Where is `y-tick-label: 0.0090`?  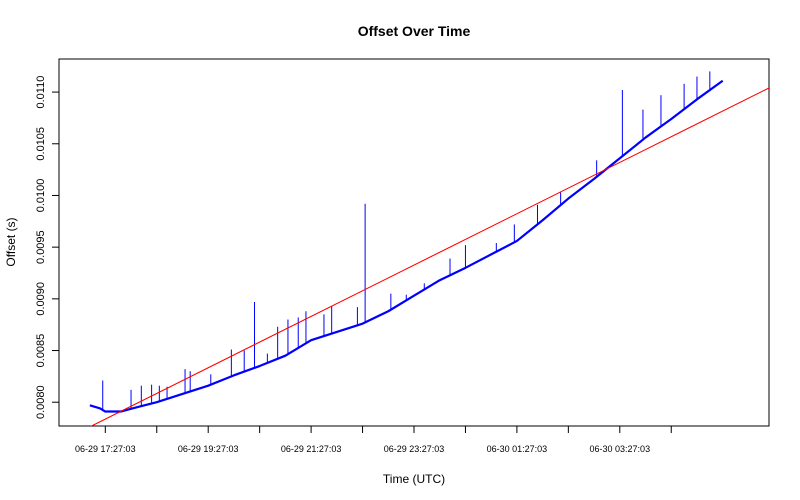
y-tick-label: 0.0090 is located at coordinates (41, 299).